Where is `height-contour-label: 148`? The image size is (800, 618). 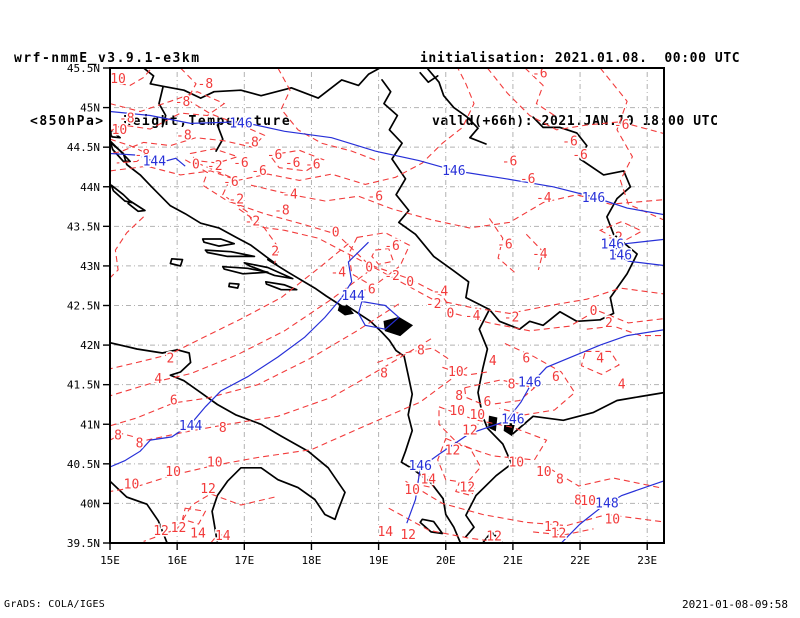
height-contour-label: 148 is located at coordinates (606, 503).